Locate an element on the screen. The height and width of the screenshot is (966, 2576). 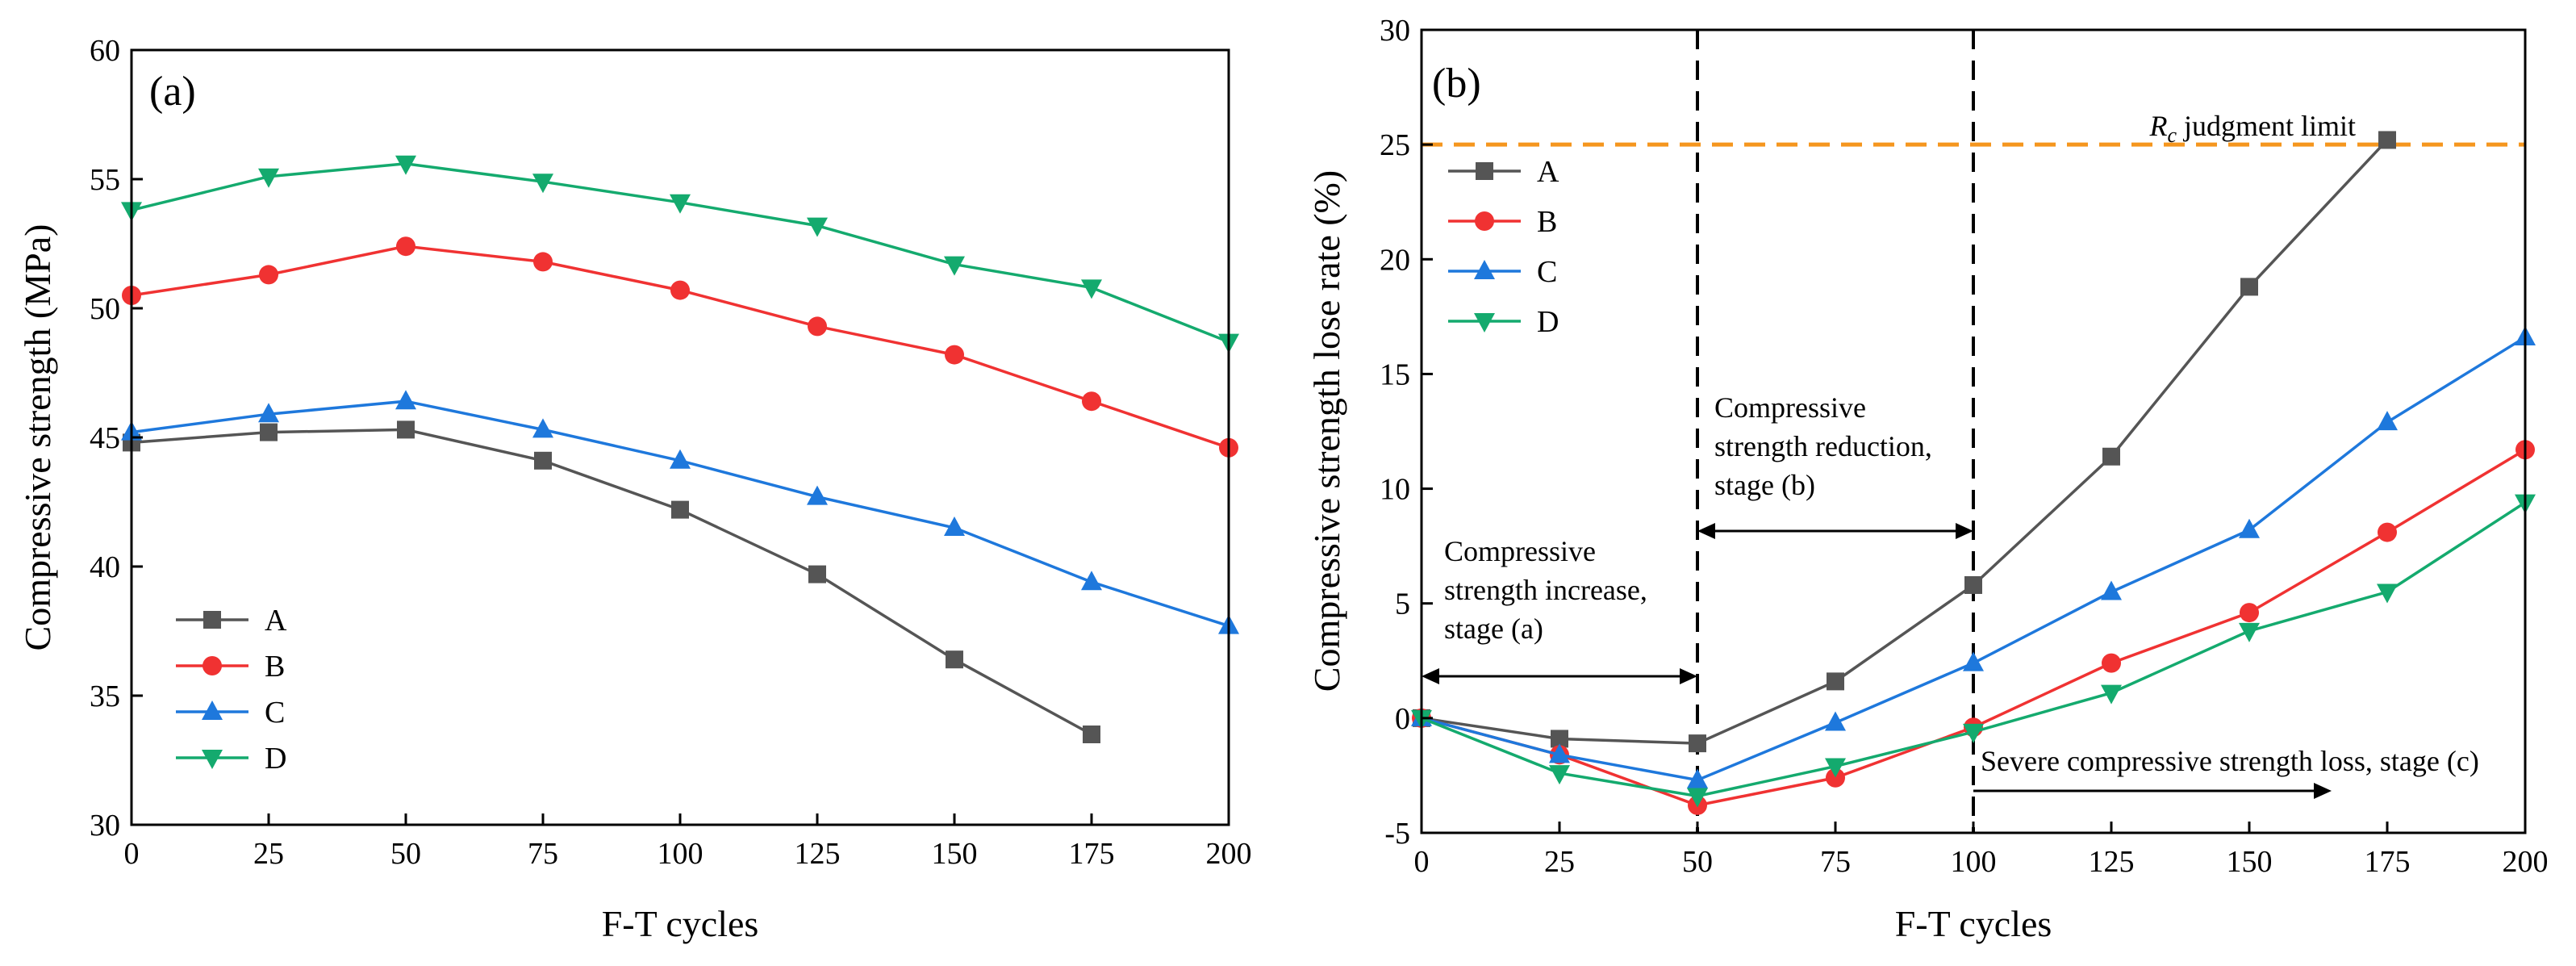
panel-a-x-tick-label: 75 is located at coordinates (543, 854).